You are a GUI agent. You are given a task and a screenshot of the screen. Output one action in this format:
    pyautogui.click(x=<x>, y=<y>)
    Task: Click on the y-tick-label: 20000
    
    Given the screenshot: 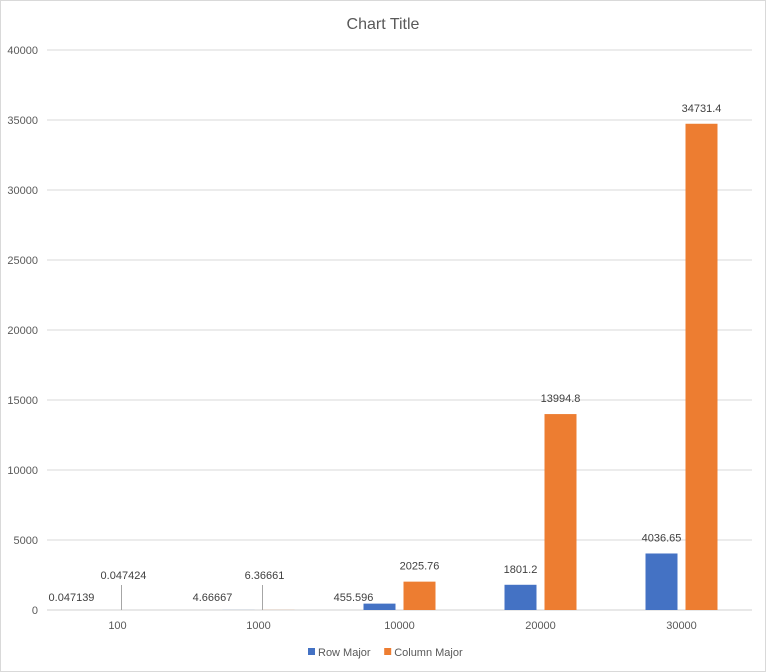 What is the action you would take?
    pyautogui.click(x=22, y=331)
    